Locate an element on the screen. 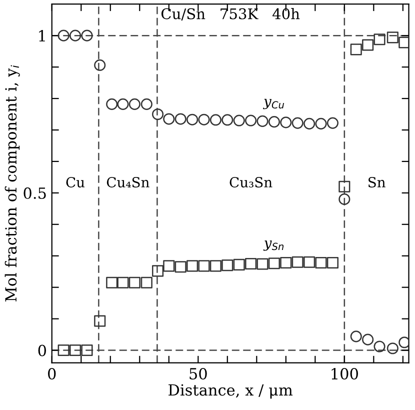 This screenshot has width=415, height=410. y-axis-title: Mol fraction of component i, y$_{i}$ is located at coordinates (12, 183).